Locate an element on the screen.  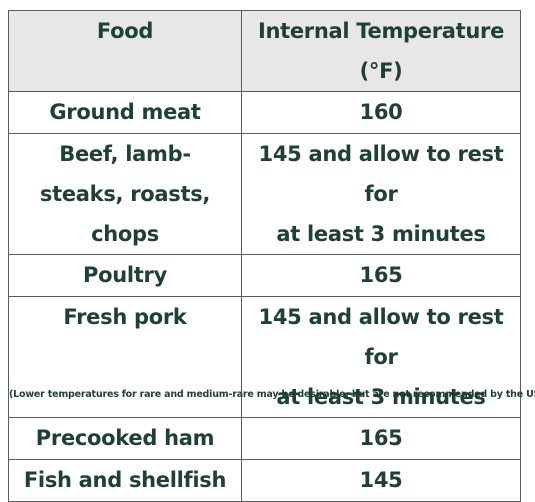
temperature-cell: 145 is located at coordinates (381, 480).